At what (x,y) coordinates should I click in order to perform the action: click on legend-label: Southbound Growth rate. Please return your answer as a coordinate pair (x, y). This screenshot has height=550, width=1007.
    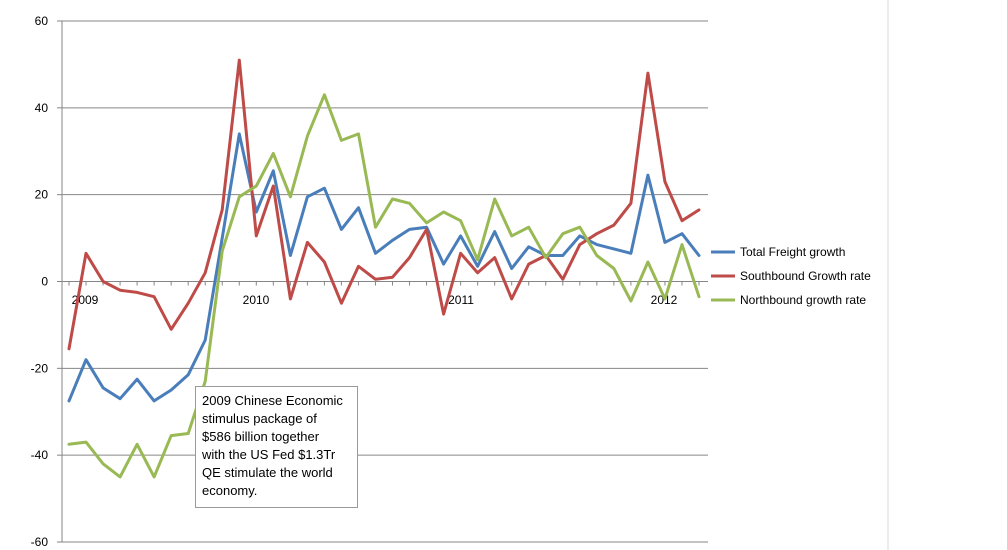
    Looking at the image, I should click on (805, 276).